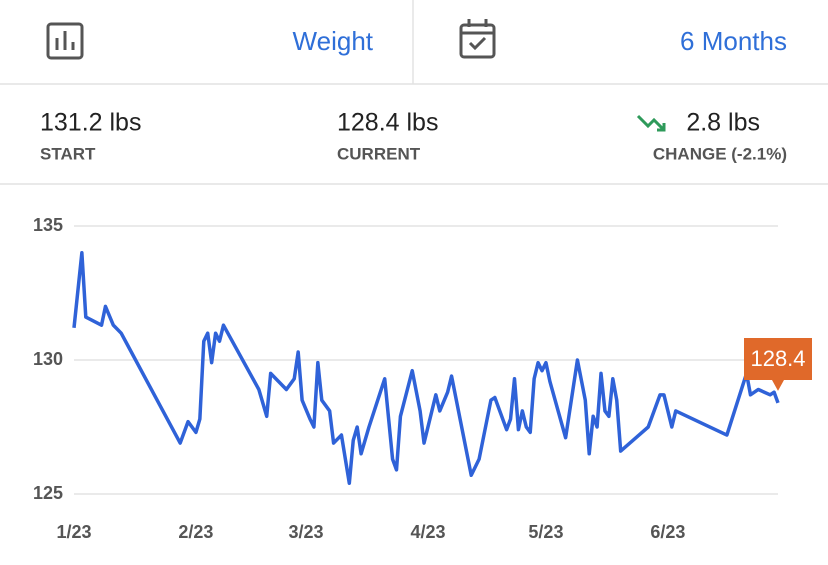 The height and width of the screenshot is (565, 828). Describe the element at coordinates (195, 532) in the screenshot. I see `x-tick-label: 2/23` at that location.